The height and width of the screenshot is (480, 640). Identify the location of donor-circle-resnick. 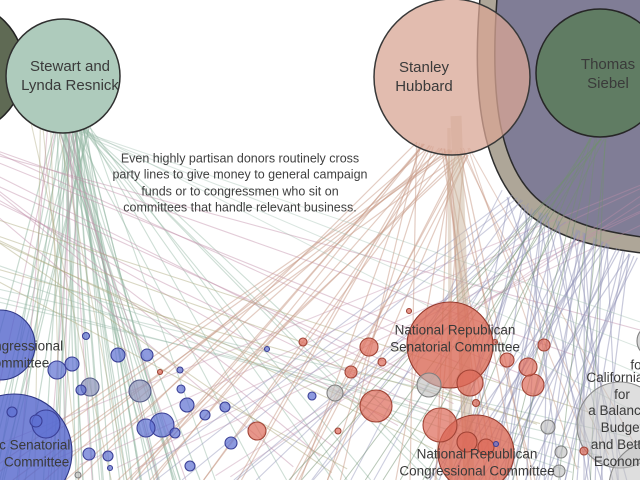
(63, 76).